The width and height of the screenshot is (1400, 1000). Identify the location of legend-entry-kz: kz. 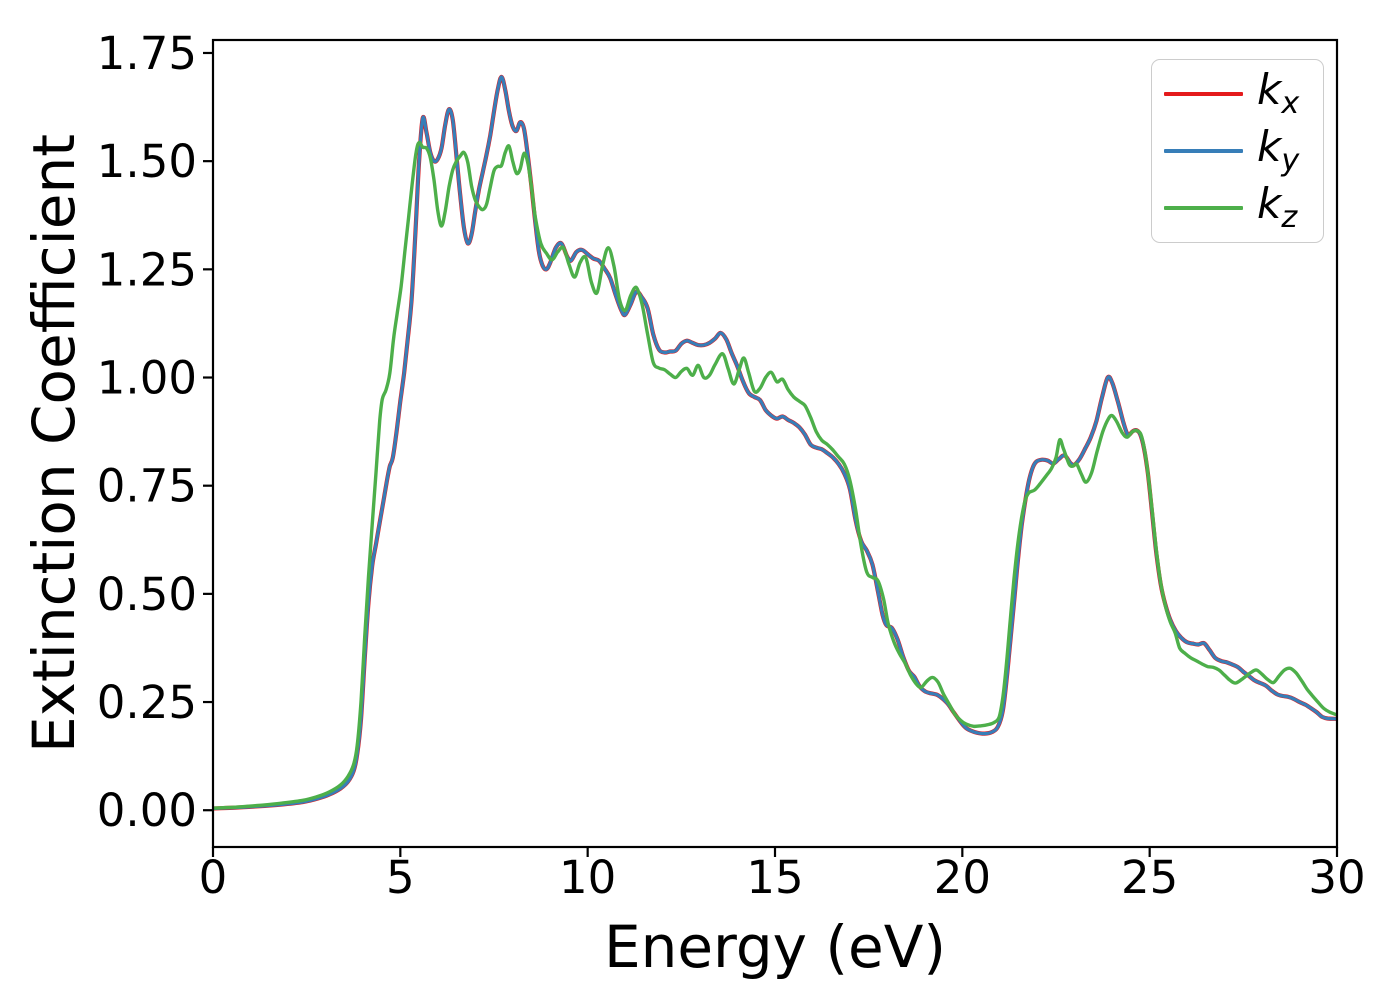
(1243, 206).